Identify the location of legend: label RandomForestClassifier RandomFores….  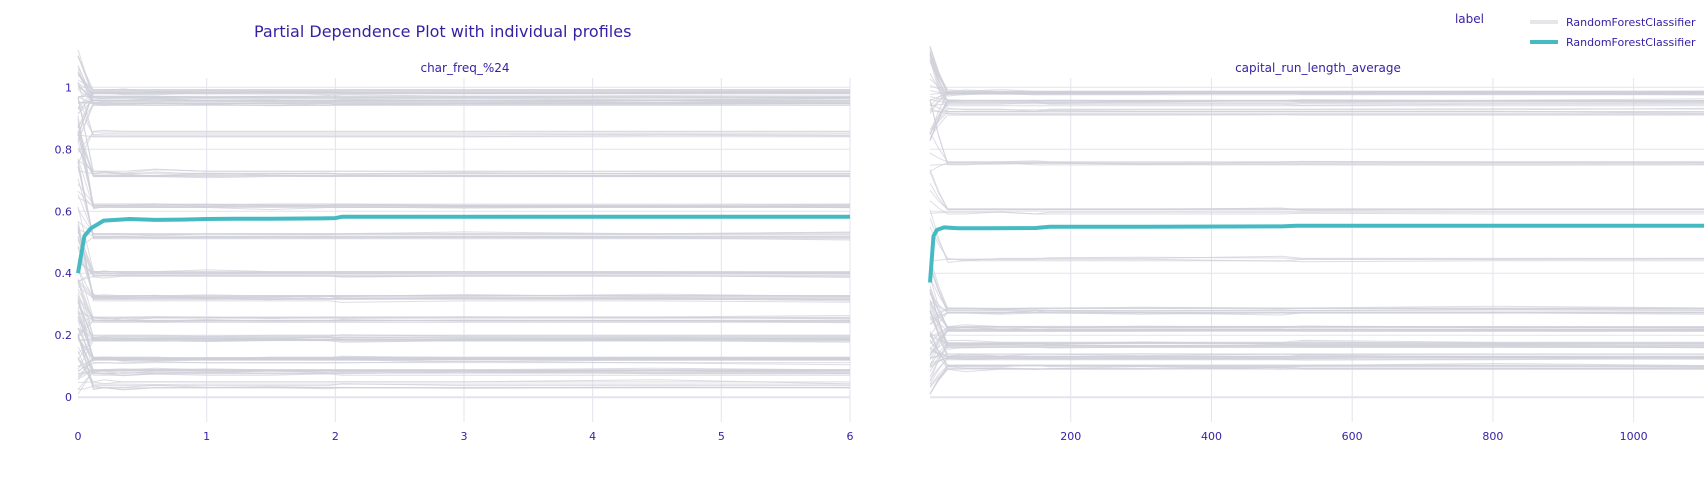
(1575, 30).